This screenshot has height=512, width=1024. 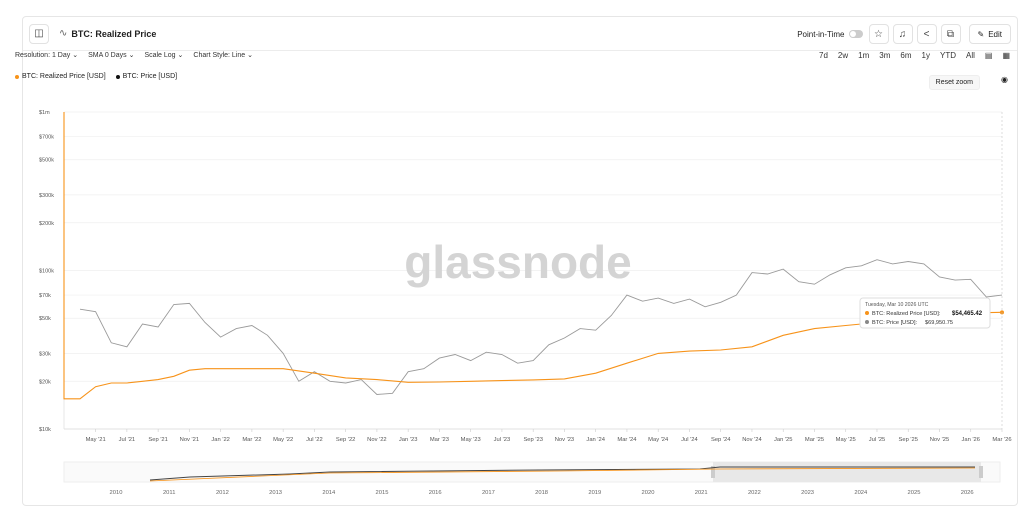 What do you see at coordinates (1004, 79) in the screenshot?
I see `camera-icon: ◉` at bounding box center [1004, 79].